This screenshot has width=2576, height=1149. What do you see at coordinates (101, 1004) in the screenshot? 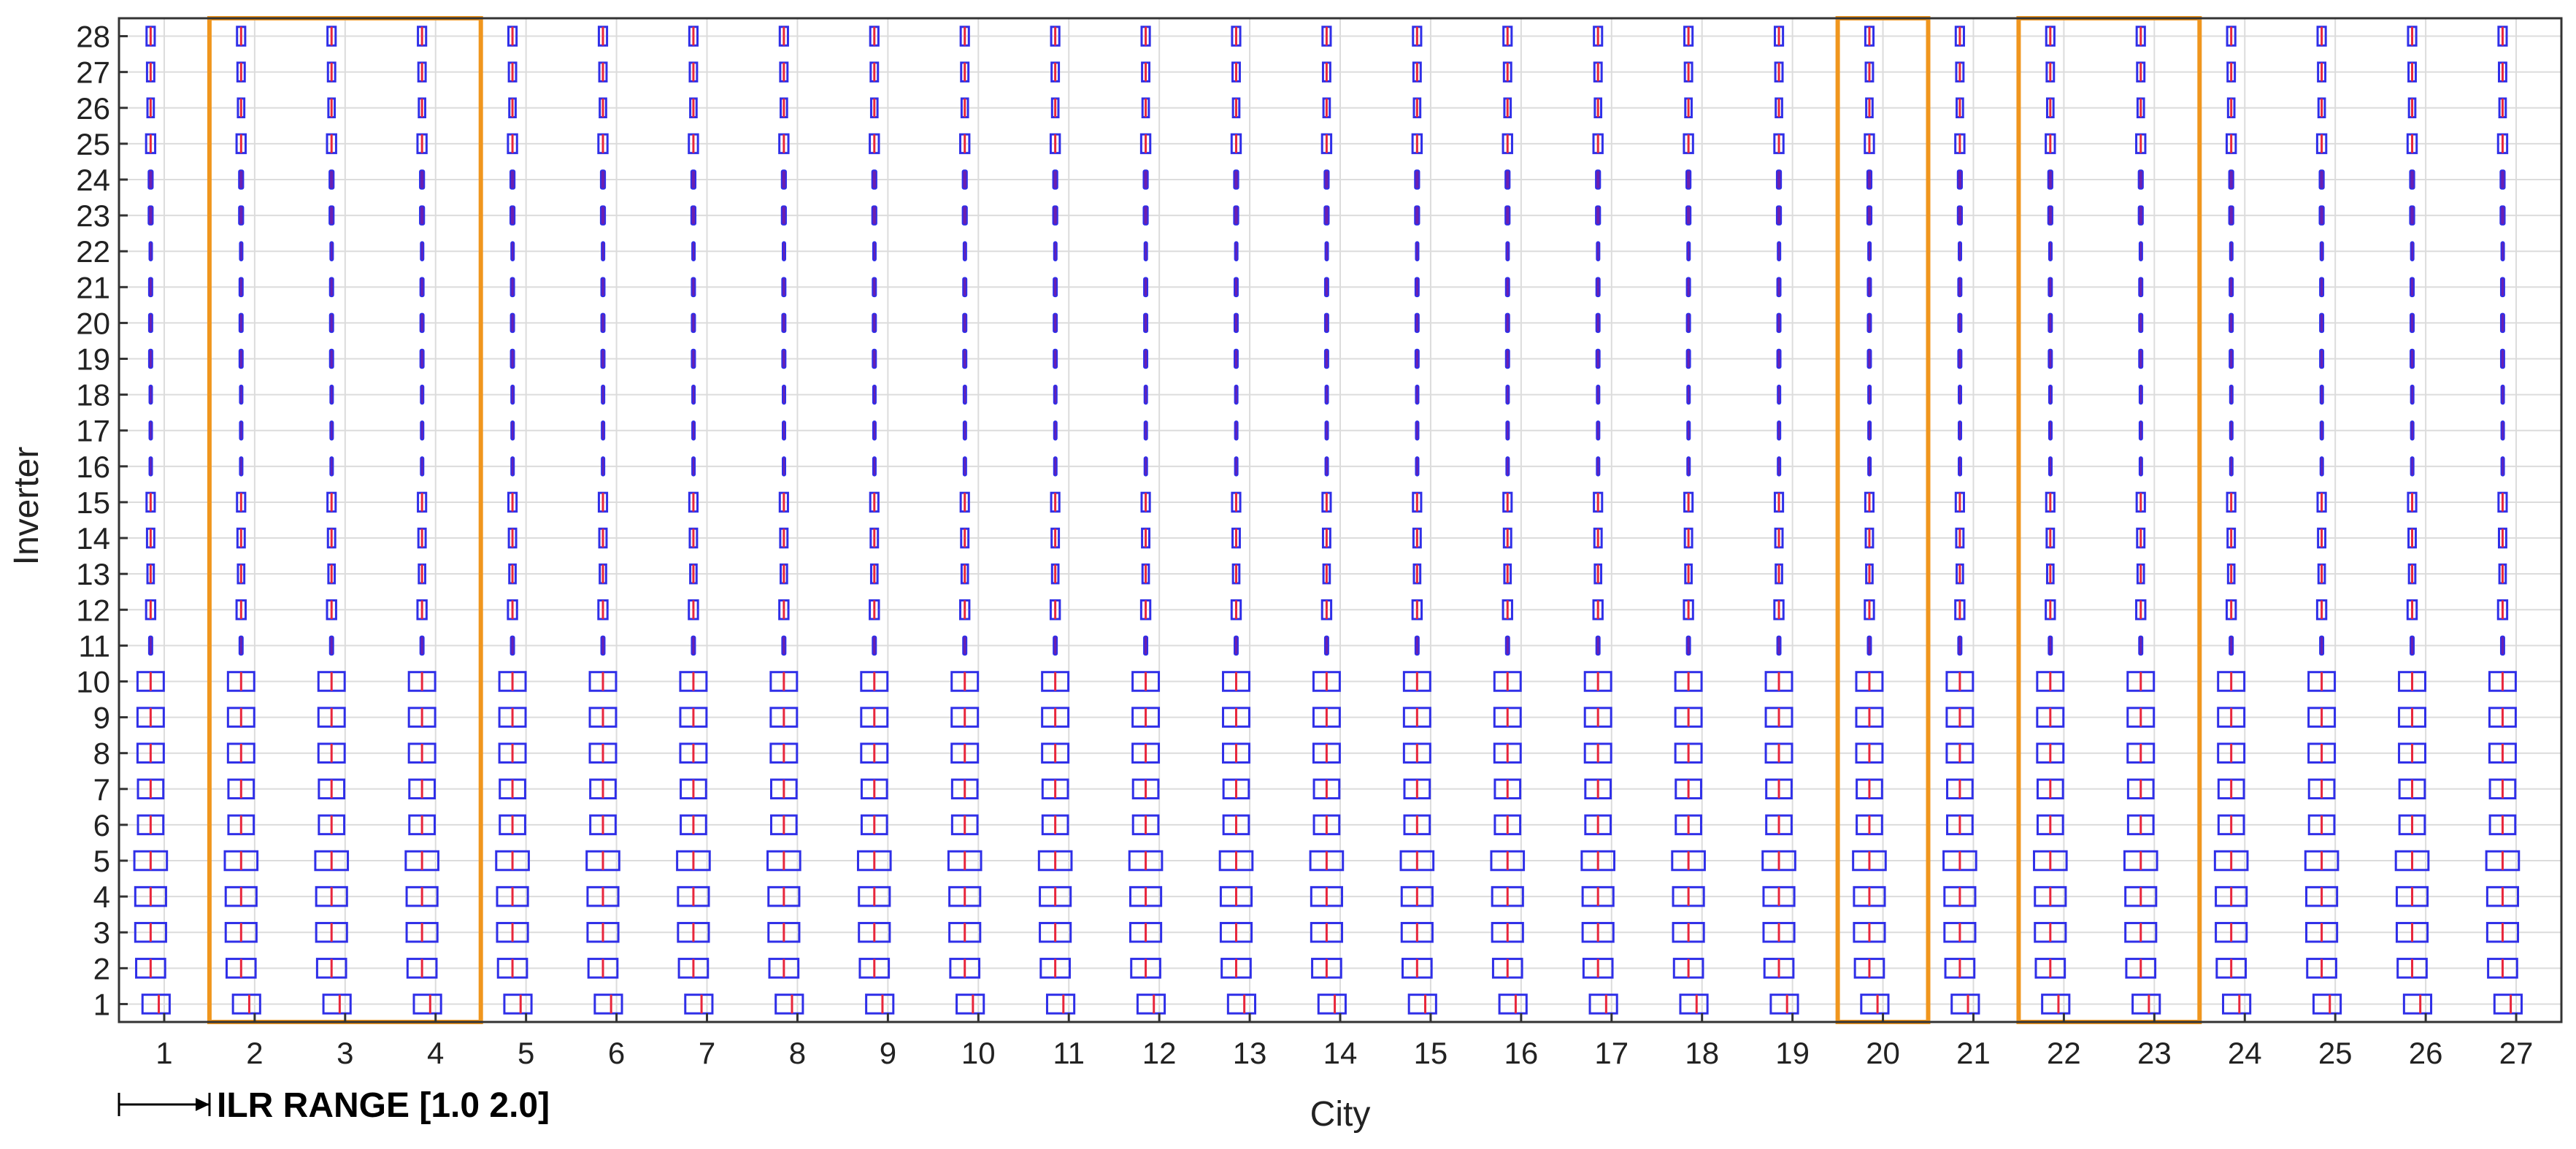
I see `y-tick-label: 1` at bounding box center [101, 1004].